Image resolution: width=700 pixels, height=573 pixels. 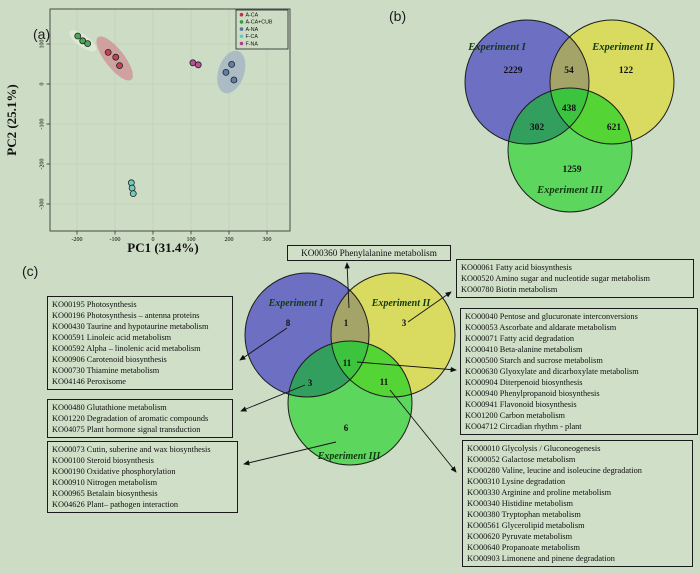 What do you see at coordinates (401, 303) in the screenshot?
I see `venn-c-set-label-2: Experiment II` at bounding box center [401, 303].